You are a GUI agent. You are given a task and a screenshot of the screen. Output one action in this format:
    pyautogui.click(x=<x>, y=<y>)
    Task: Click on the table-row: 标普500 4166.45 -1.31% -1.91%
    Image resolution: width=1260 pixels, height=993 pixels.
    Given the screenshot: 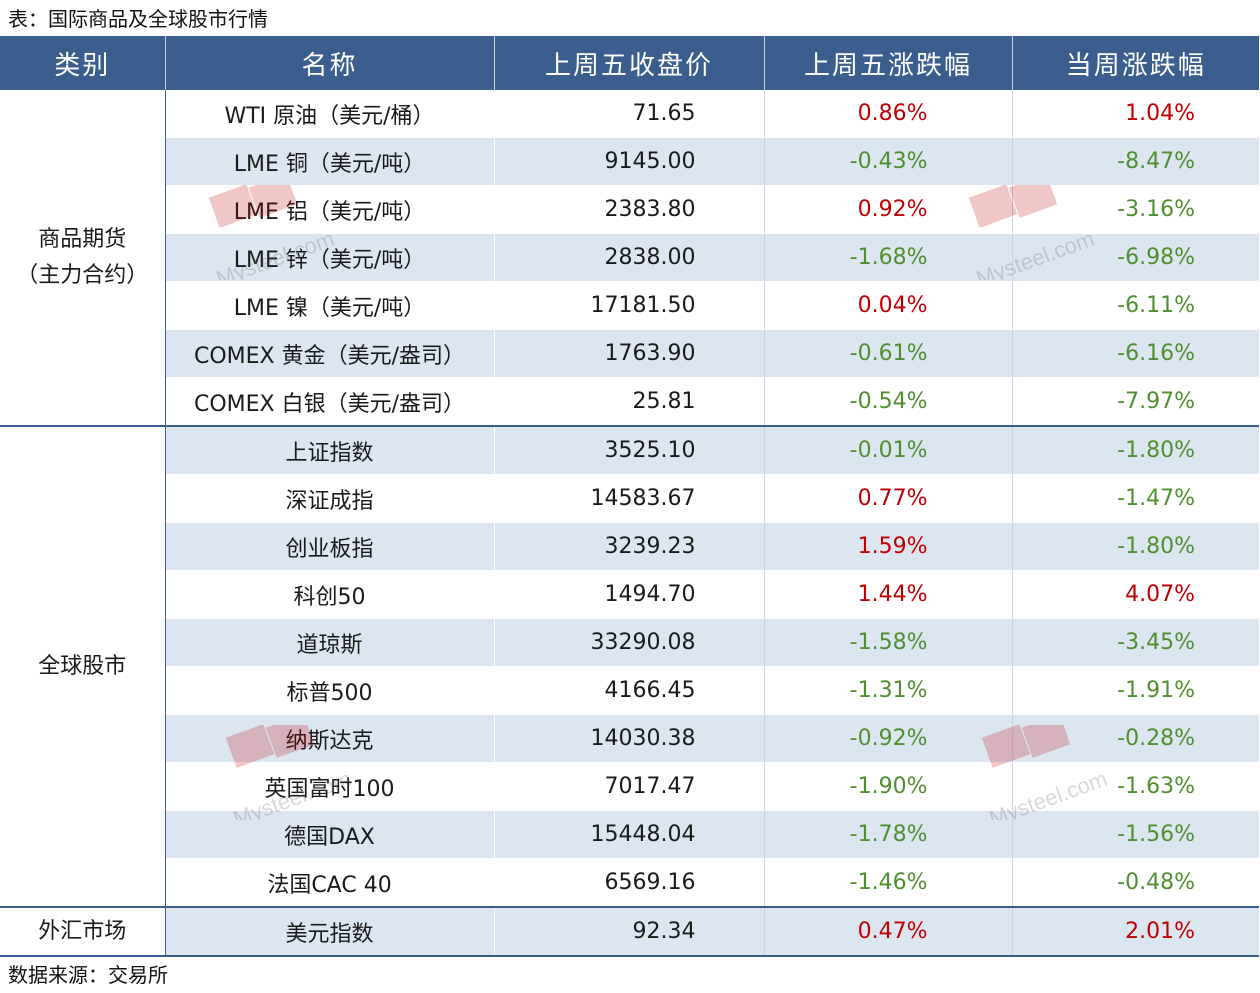 What is the action you would take?
    pyautogui.click(x=629, y=690)
    